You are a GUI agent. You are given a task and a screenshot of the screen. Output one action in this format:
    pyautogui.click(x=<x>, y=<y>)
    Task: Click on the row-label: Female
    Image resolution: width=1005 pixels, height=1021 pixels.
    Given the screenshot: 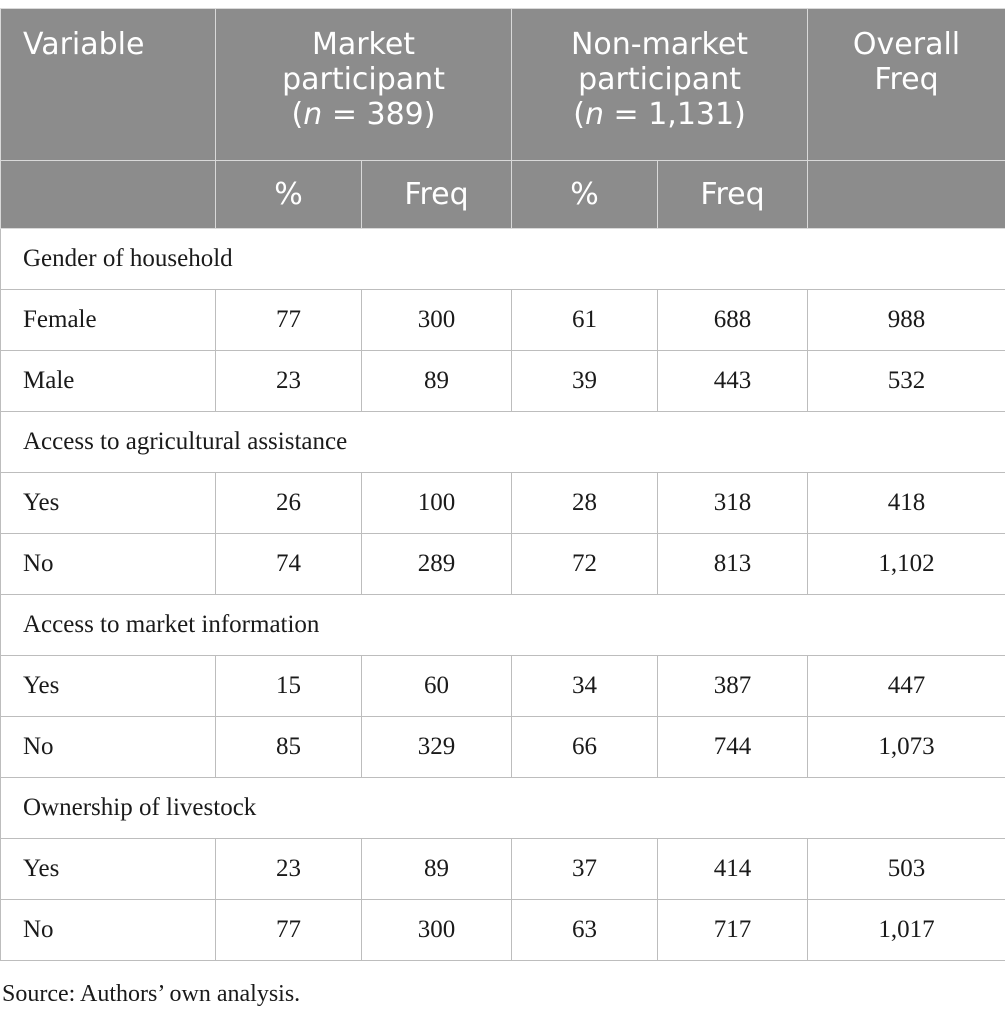 What is the action you would take?
    pyautogui.click(x=108, y=320)
    